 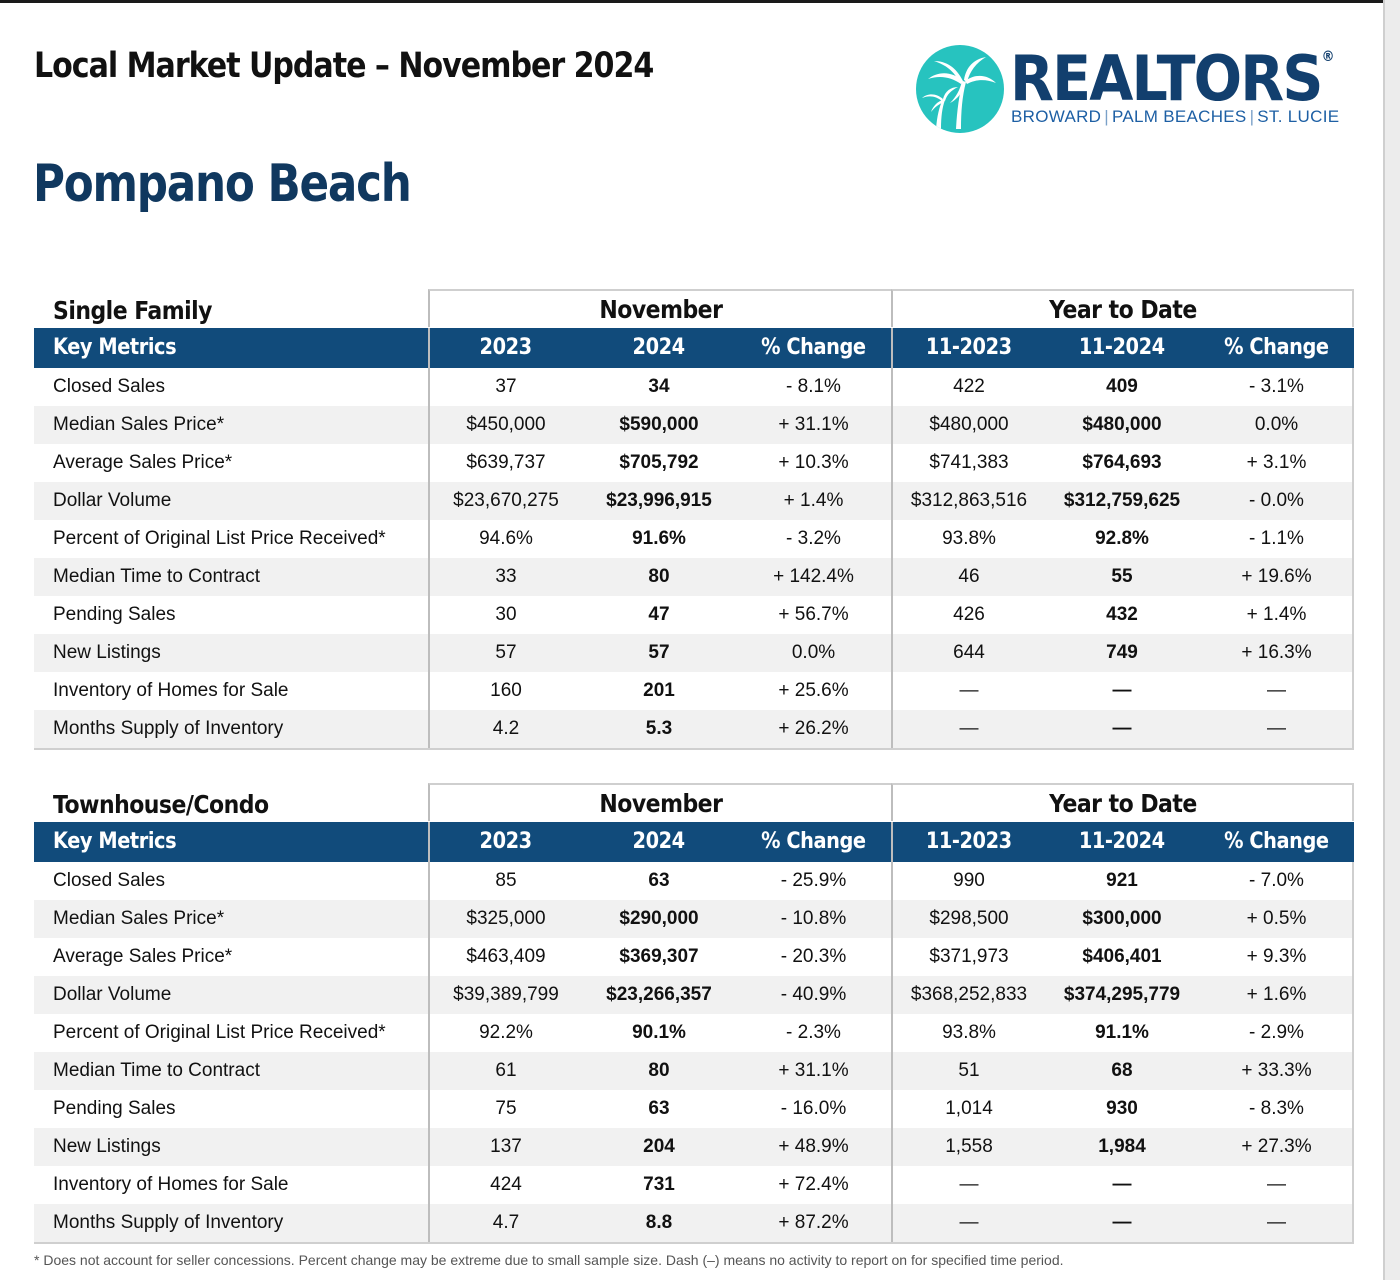 I want to click on table-group-header: Townhouse/Condo November Year to Date, so click(x=694, y=802).